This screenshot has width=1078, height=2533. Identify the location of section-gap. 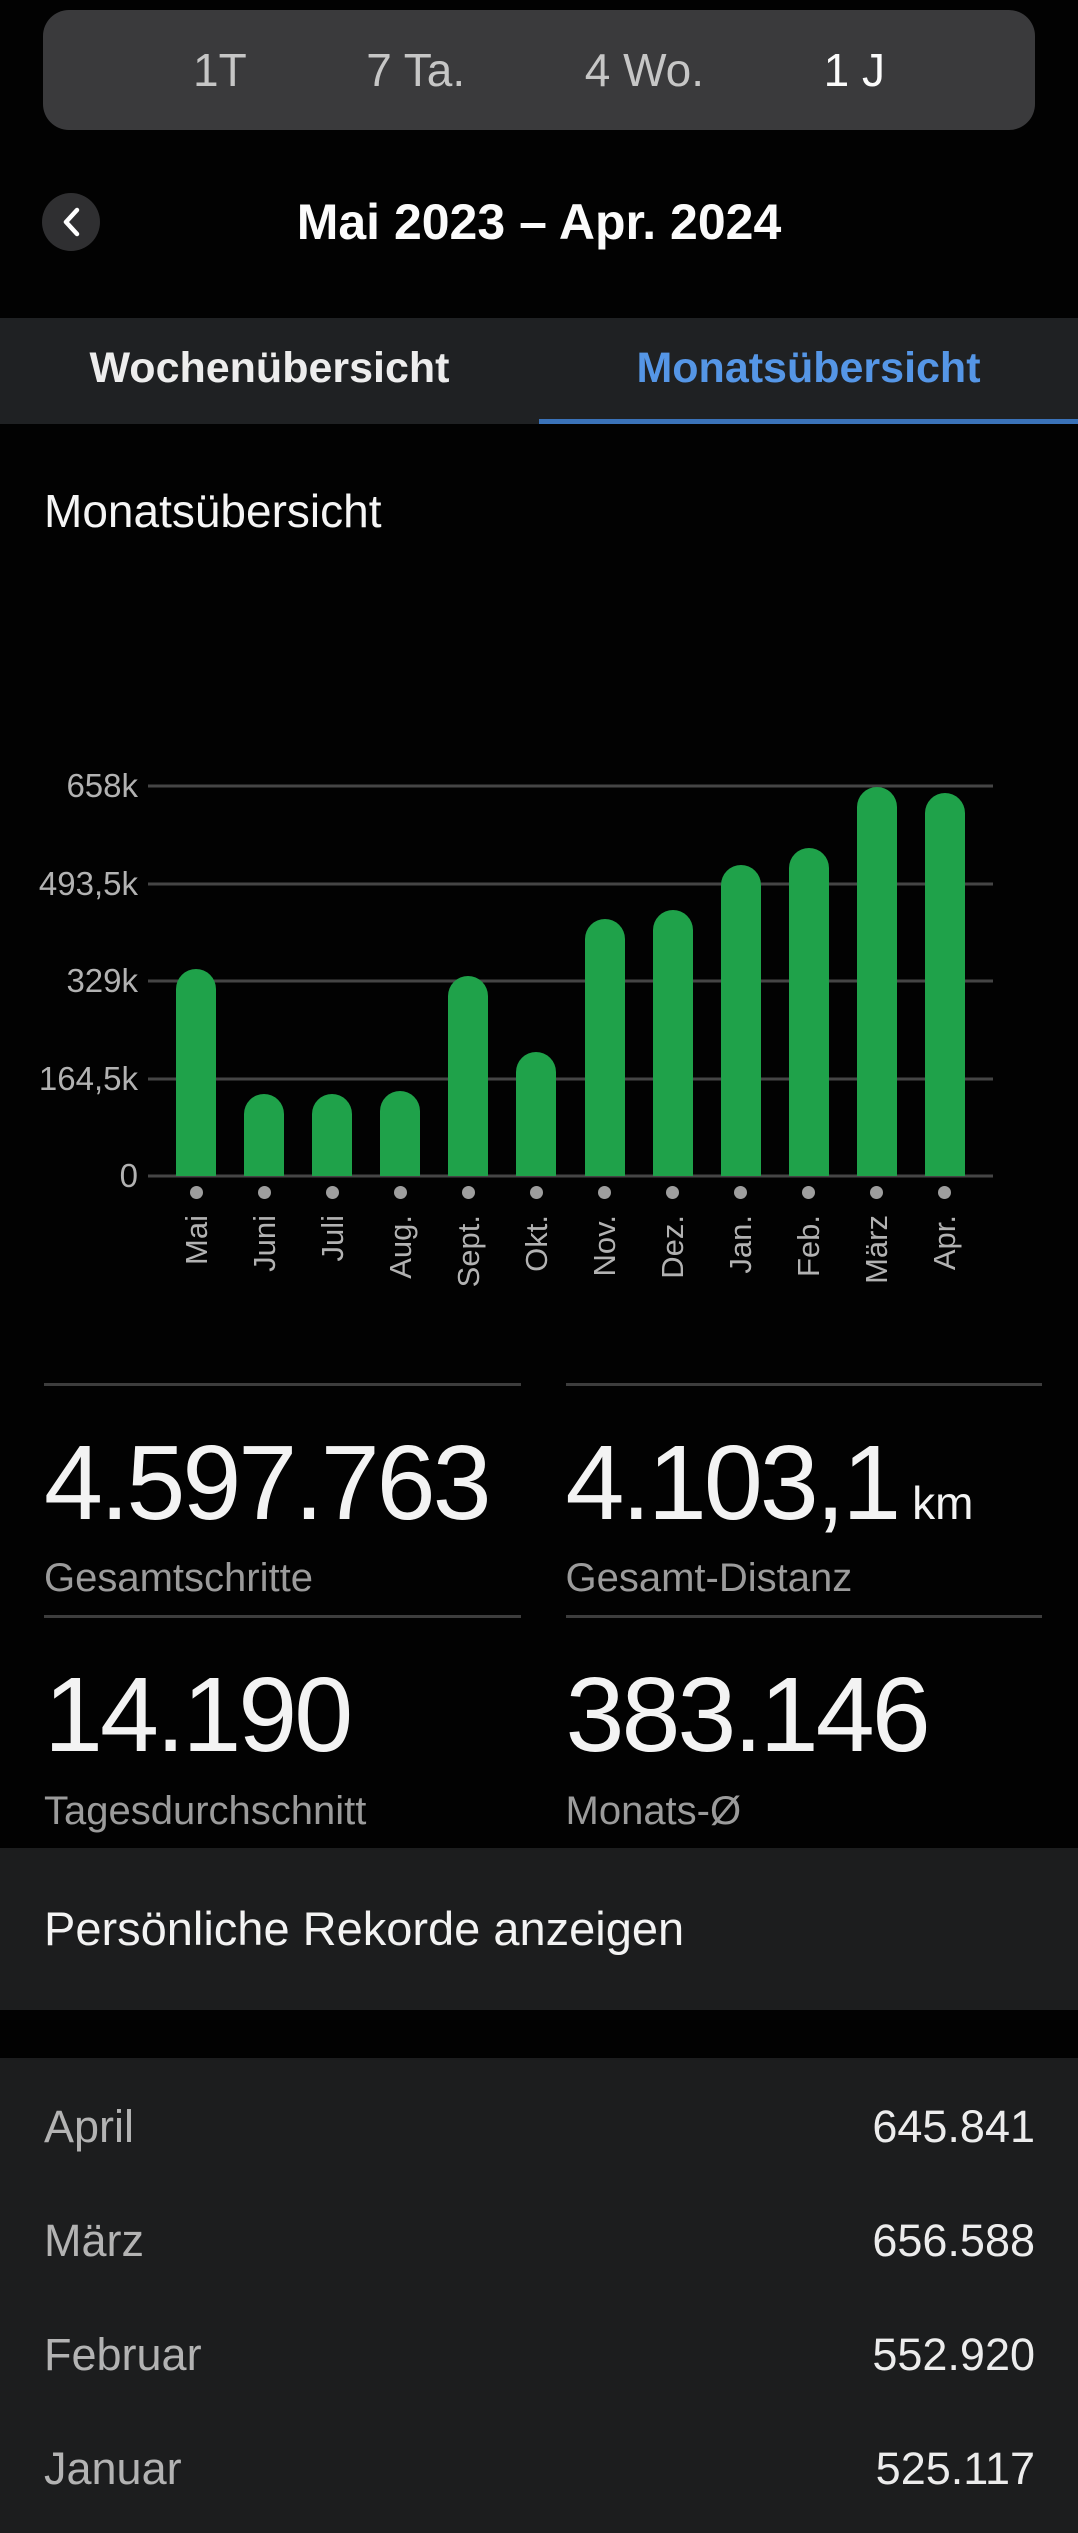
(539, 2033).